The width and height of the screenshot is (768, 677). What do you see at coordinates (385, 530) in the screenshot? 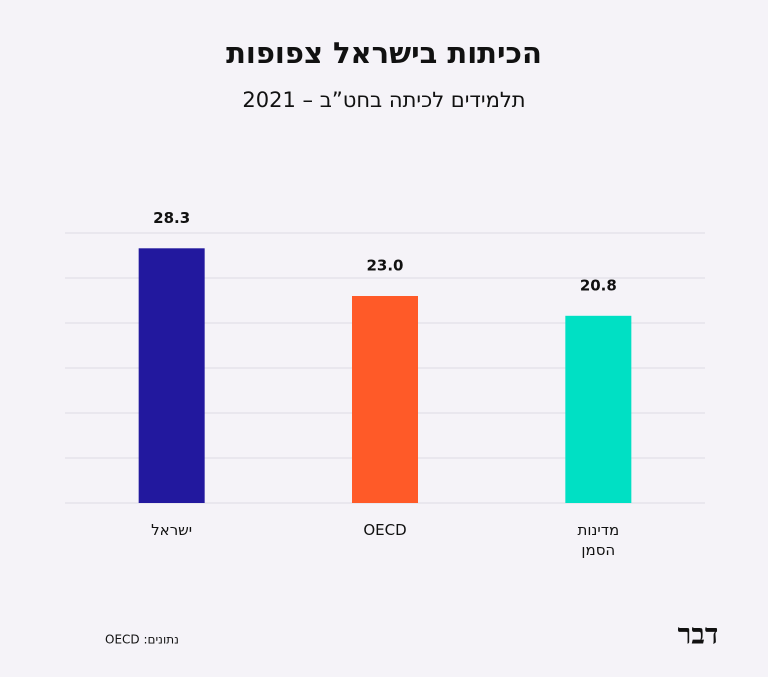
I see `x-tick-label: OECD` at bounding box center [385, 530].